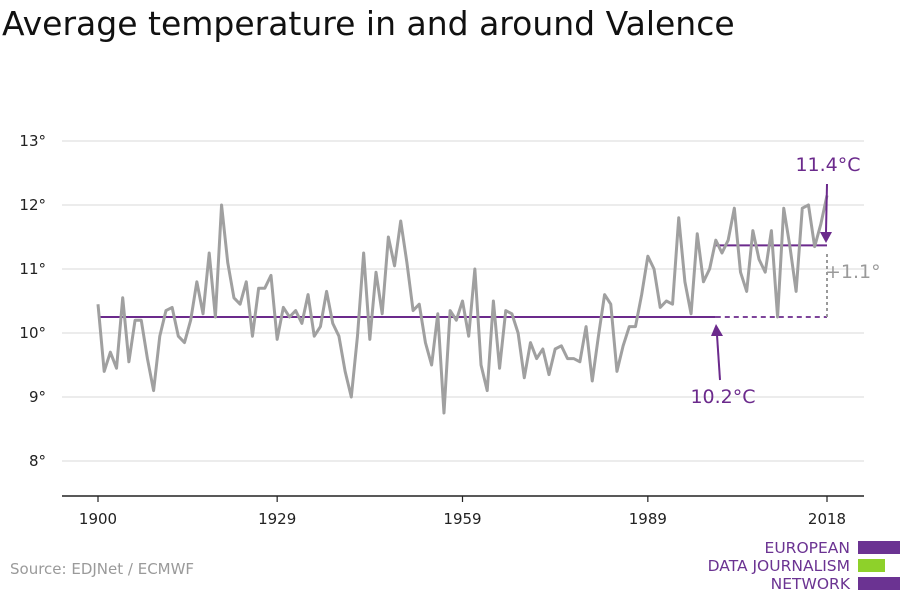 This screenshot has height=600, width=900. Describe the element at coordinates (785, 281) in the screenshot. I see `annotations: 11.4°C 10.2°C +1.1°` at that location.